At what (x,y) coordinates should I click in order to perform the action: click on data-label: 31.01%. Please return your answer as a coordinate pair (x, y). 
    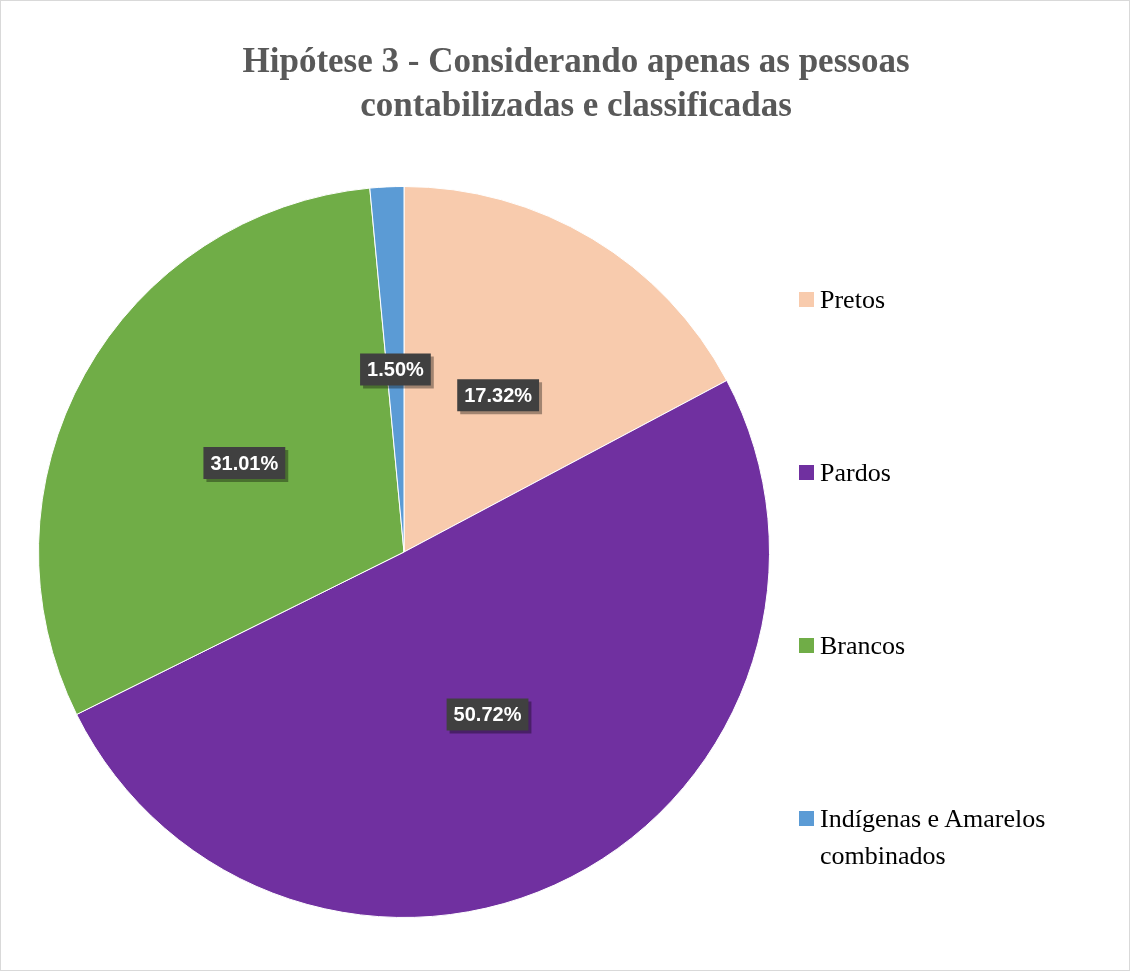
    Looking at the image, I should click on (244, 462).